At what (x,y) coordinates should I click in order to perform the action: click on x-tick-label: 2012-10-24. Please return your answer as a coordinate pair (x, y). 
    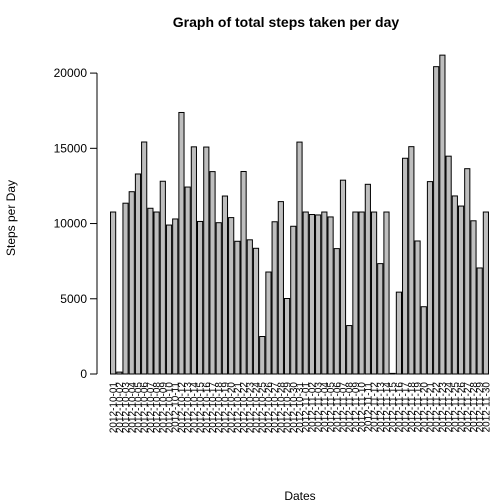
    Looking at the image, I should click on (257, 408).